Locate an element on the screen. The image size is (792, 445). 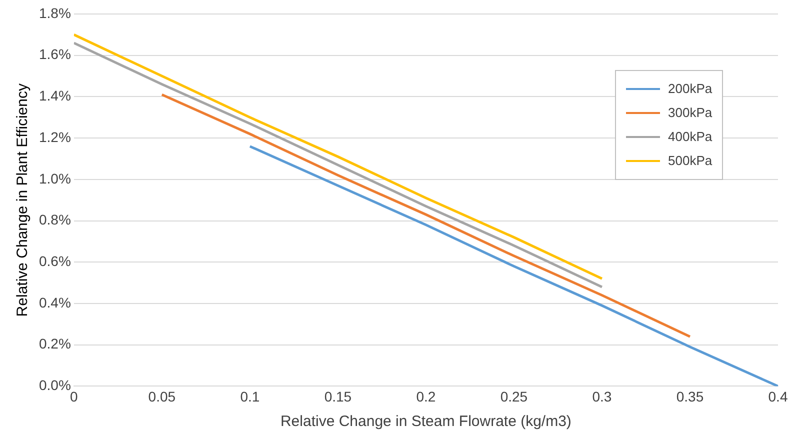
y-tick-label: 0.4% is located at coordinates (54, 302).